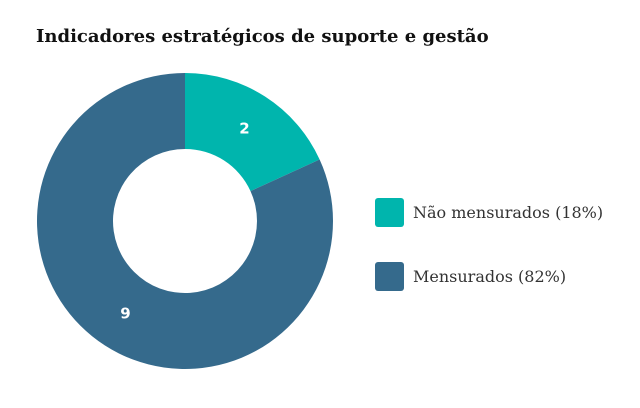 This screenshot has height=408, width=640. Describe the element at coordinates (490, 276) in the screenshot. I see `legend-label: Mensurados (82%)` at that location.